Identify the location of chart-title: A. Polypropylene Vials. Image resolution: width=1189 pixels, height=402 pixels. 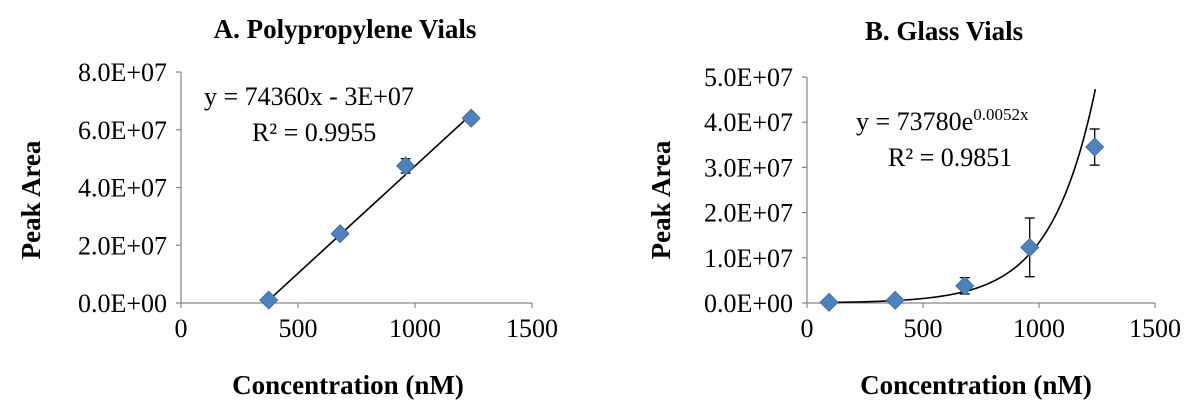
(345, 29).